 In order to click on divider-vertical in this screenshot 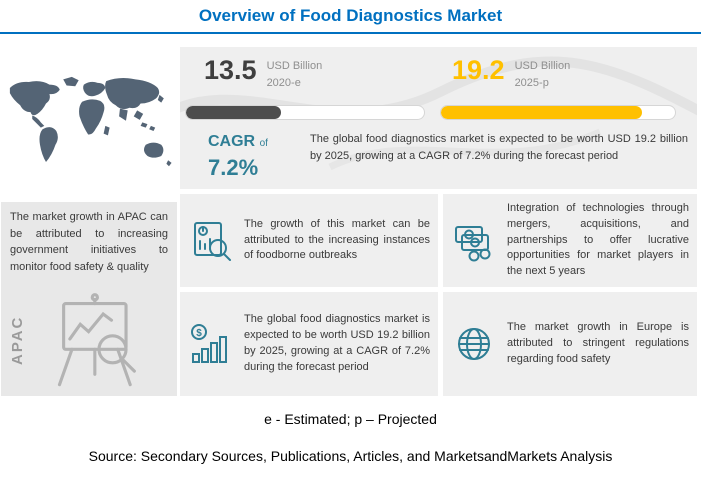, I will do `click(440, 292)`.